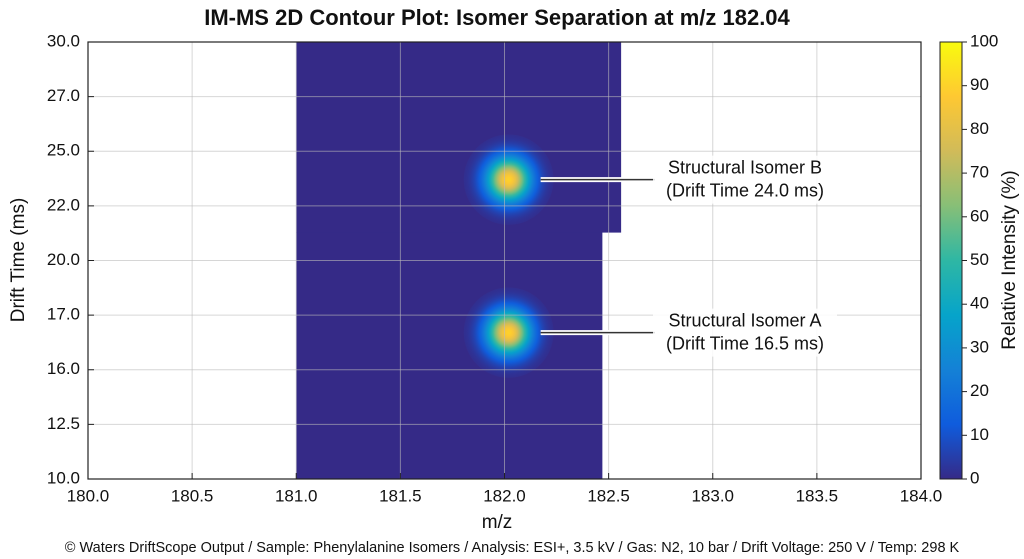 The width and height of the screenshot is (1024, 559). Describe the element at coordinates (63, 368) in the screenshot. I see `y-tick-label: 16.0` at that location.